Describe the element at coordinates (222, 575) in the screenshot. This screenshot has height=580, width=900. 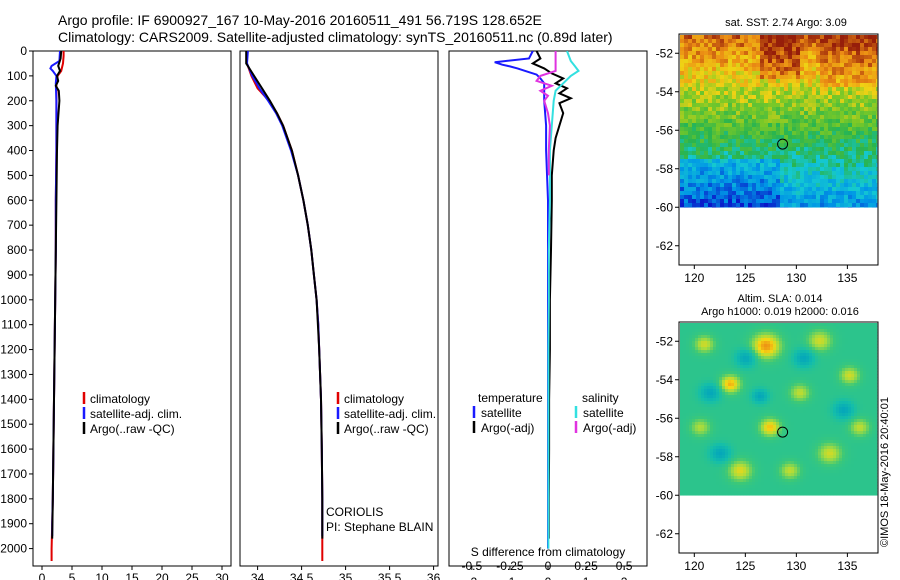
I see `x-tick-label: 30` at that location.